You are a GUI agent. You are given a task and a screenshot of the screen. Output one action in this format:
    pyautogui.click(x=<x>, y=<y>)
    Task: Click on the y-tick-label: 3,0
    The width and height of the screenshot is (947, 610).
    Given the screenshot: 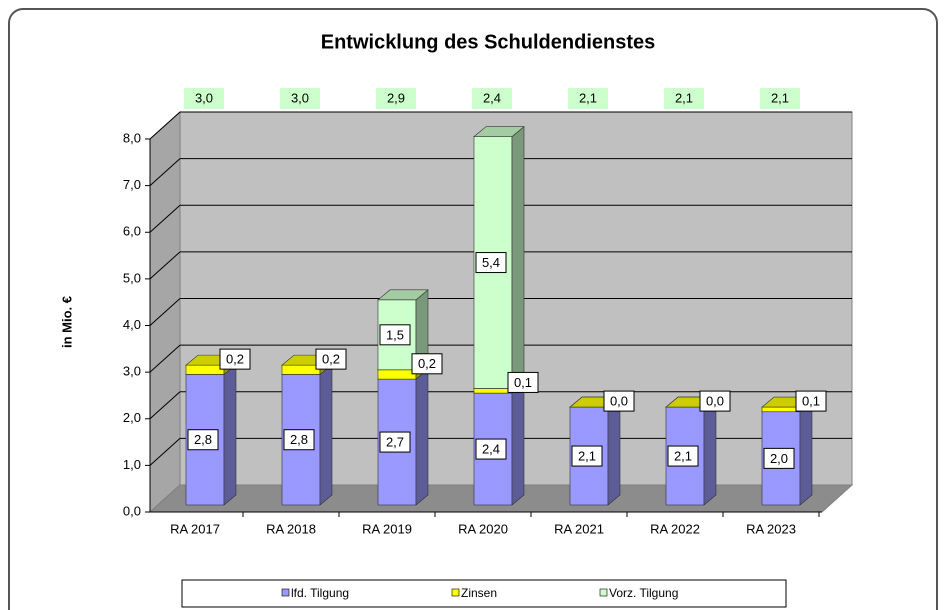 What is the action you would take?
    pyautogui.click(x=132, y=371)
    